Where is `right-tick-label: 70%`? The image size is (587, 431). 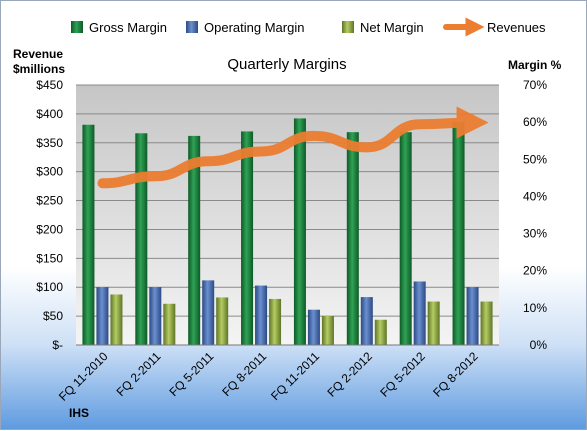 right-tick-label: 70% is located at coordinates (535, 85).